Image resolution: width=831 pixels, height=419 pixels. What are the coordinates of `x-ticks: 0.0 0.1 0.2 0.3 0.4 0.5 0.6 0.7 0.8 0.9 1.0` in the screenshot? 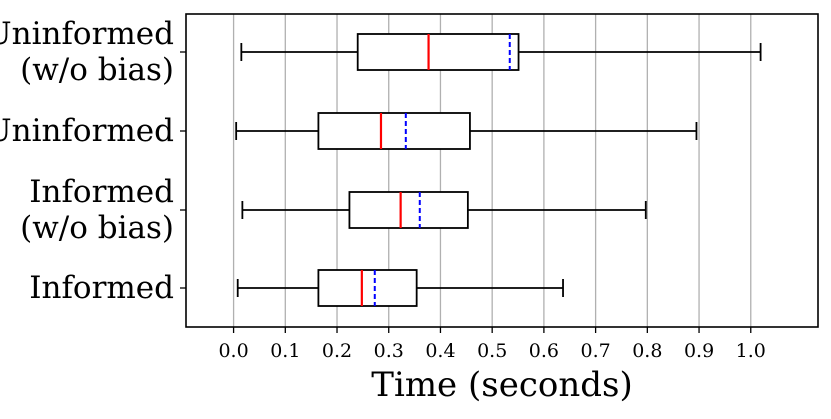 It's located at (492, 344).